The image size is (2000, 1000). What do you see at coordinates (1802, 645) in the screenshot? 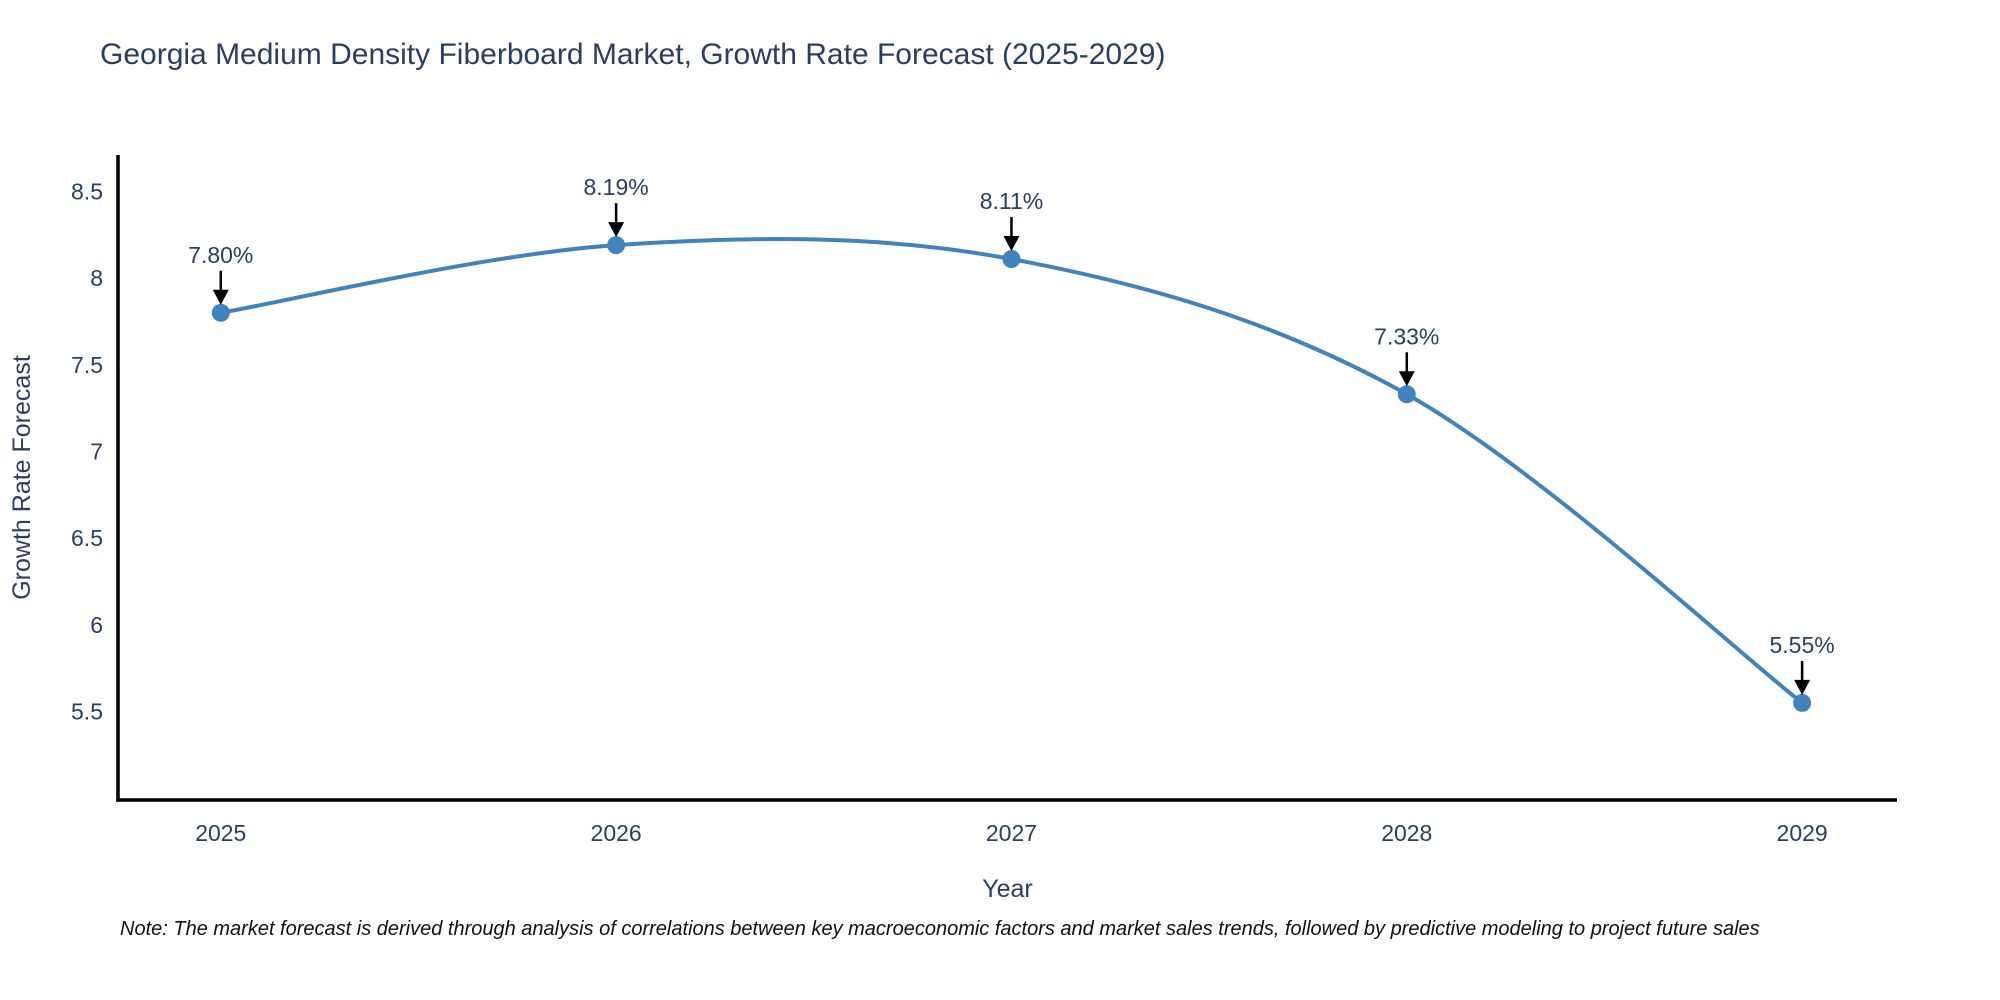
I see `annotation-label: 5.55%` at bounding box center [1802, 645].